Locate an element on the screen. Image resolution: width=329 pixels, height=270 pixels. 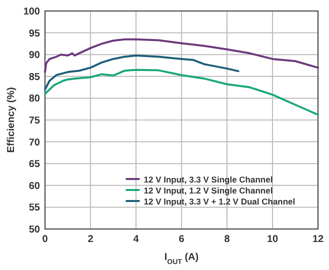
y-tick-label: 100 is located at coordinates (31, 12).